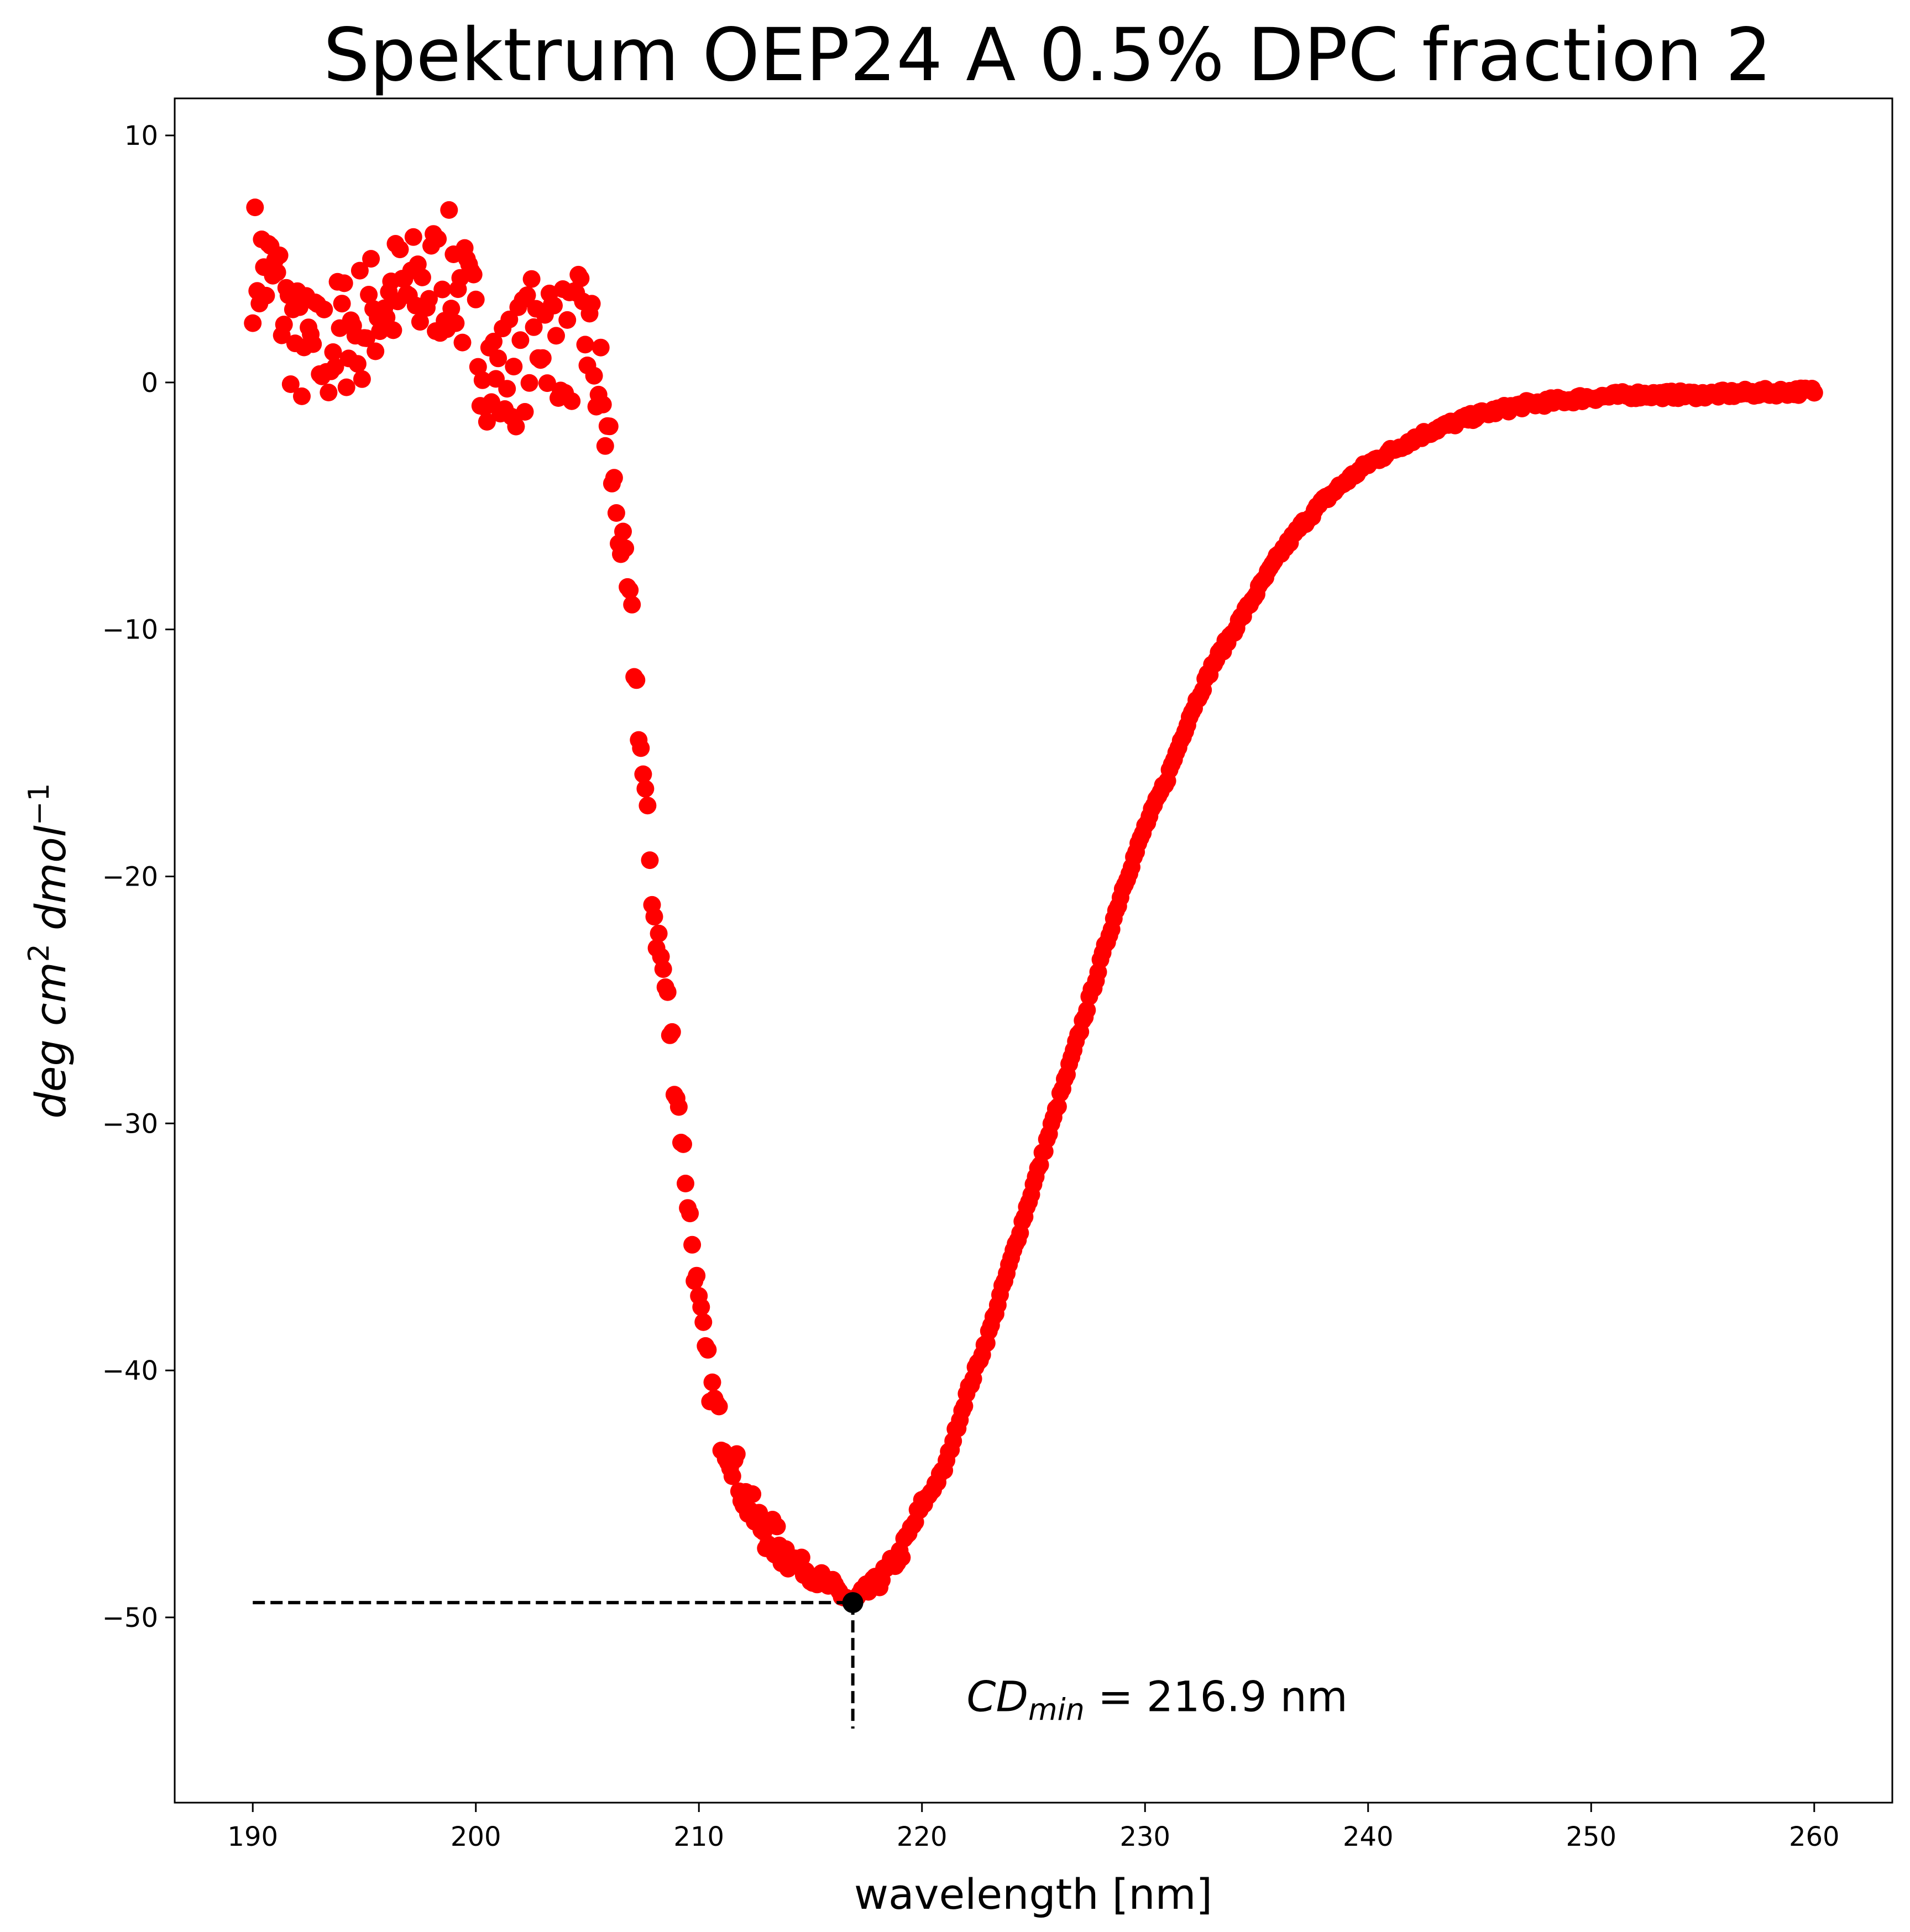 This screenshot has height=1932, width=1910. What do you see at coordinates (1156, 1699) in the screenshot?
I see `cd-min-annotation: CDmin = 216.9 nm` at bounding box center [1156, 1699].